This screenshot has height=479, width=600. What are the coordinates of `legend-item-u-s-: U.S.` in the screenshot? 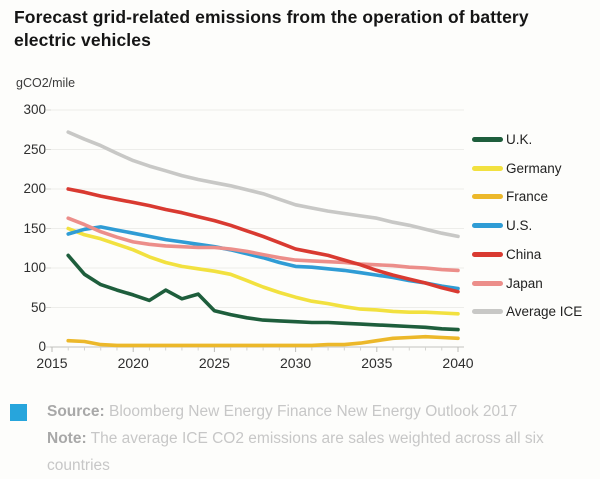 It's located at (528, 226).